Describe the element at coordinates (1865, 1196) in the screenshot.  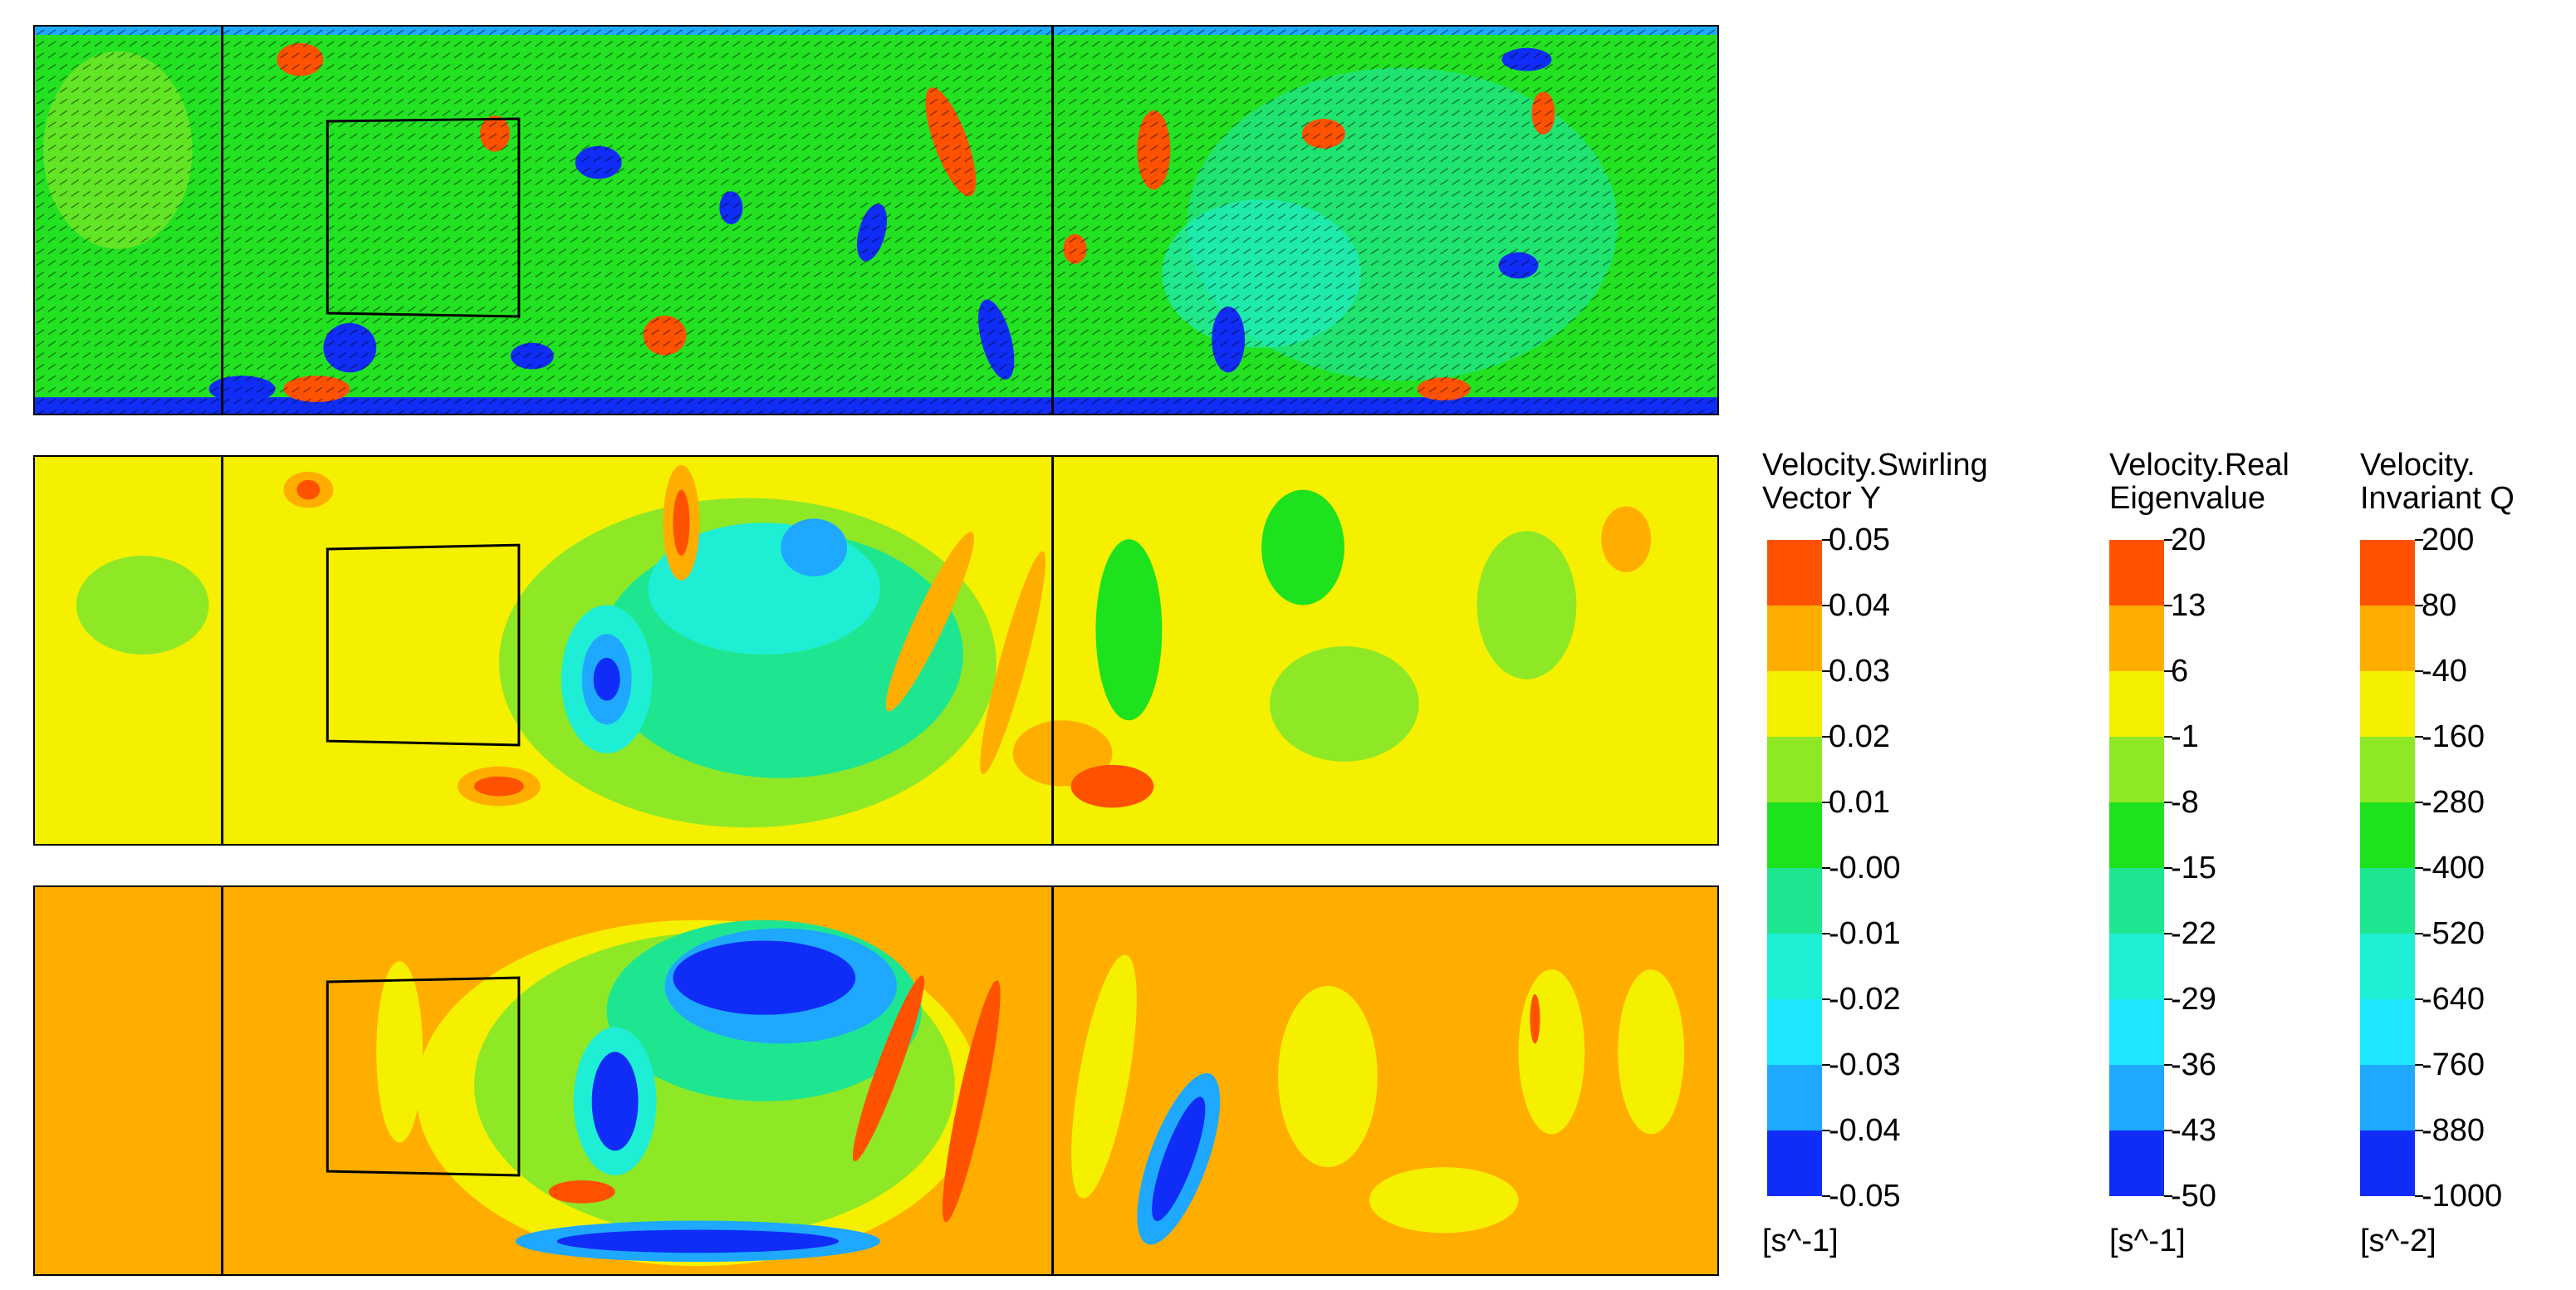
I see `colorbar-tick-label: -0.05` at that location.